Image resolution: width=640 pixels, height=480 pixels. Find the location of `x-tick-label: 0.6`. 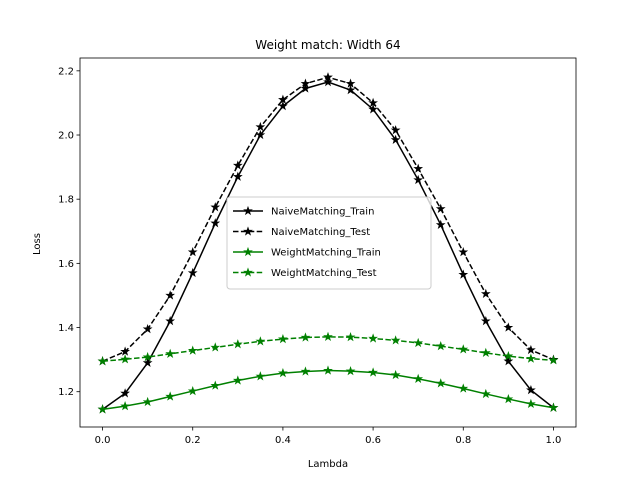

x-tick-label: 0.6 is located at coordinates (373, 440).